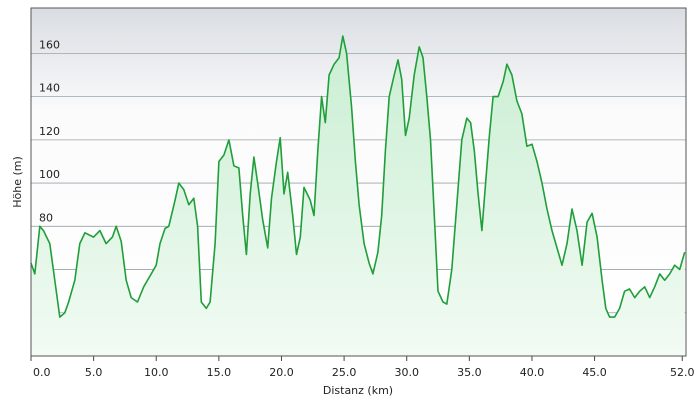 The width and height of the screenshot is (696, 401). What do you see at coordinates (682, 372) in the screenshot?
I see `x-tick-label: 52.0` at bounding box center [682, 372].